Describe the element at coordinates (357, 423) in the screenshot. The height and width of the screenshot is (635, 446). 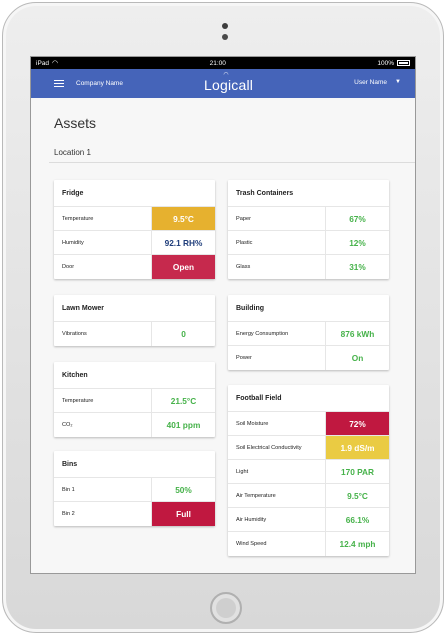
I see `row-value: 72%` at that location.